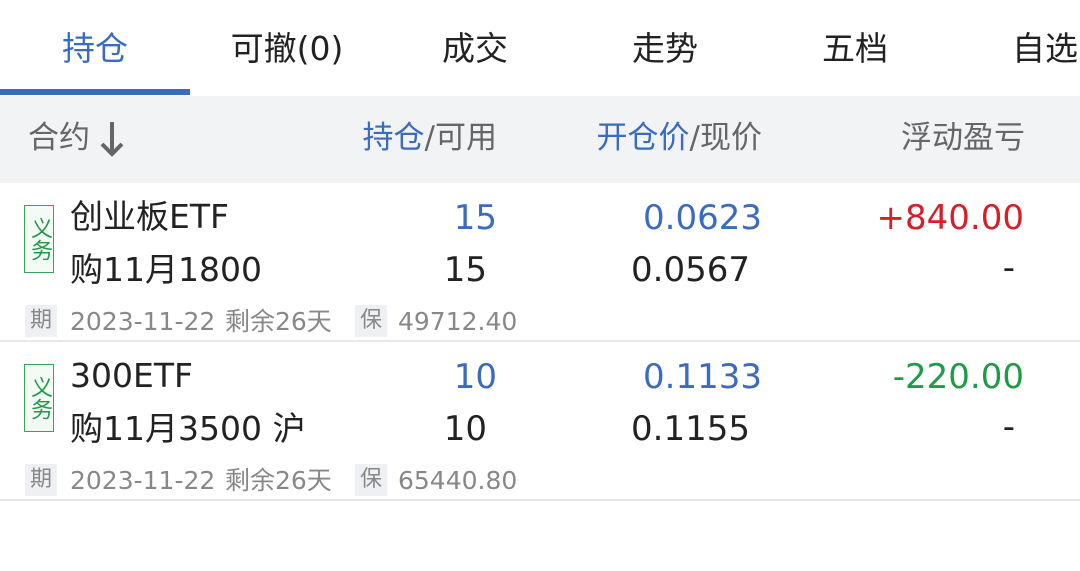 This screenshot has width=1080, height=571. I want to click on tab-indicator, so click(95, 92).